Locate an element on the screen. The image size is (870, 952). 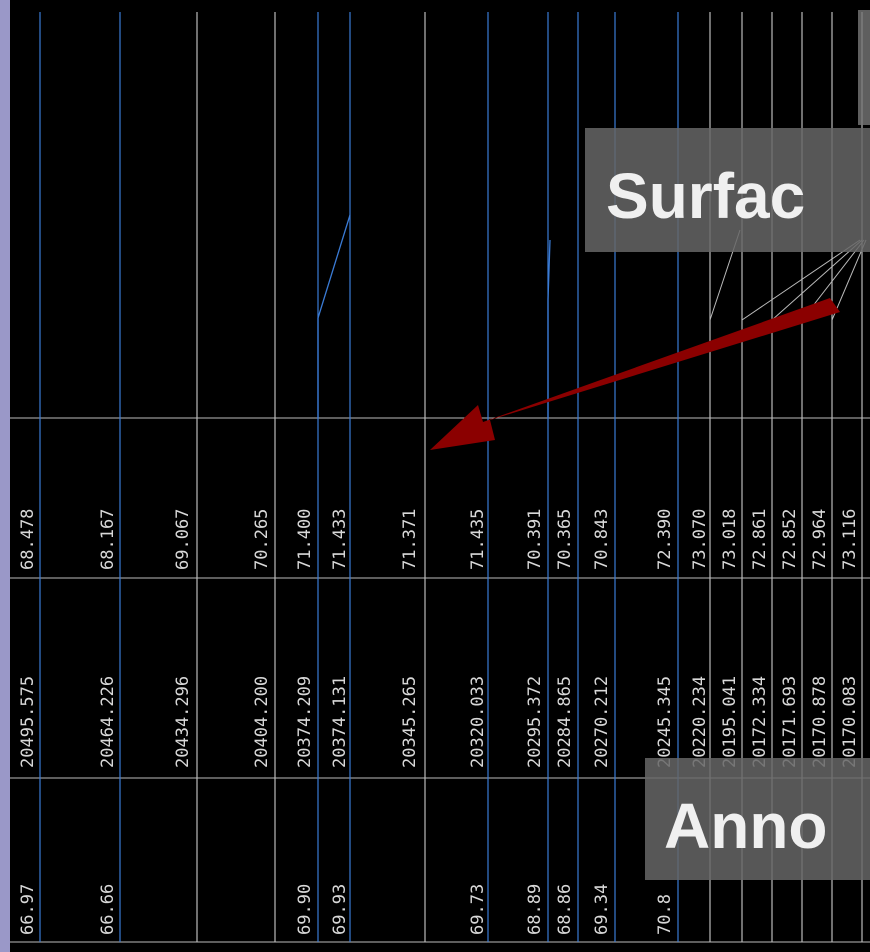
column-value: 20345.265 is located at coordinates (410, 722).